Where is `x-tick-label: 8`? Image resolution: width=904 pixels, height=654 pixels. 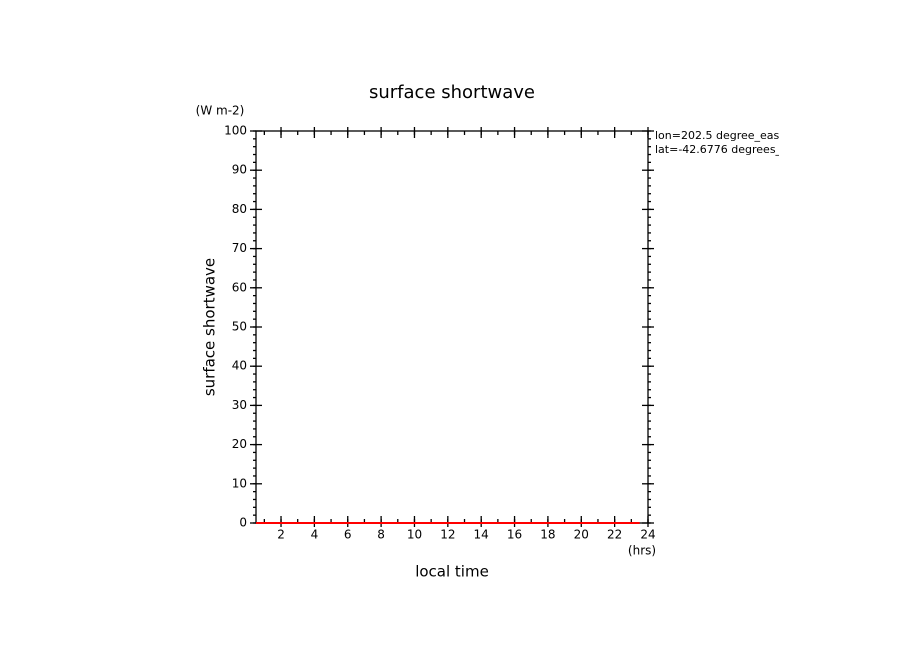
x-tick-label: 8 is located at coordinates (381, 535).